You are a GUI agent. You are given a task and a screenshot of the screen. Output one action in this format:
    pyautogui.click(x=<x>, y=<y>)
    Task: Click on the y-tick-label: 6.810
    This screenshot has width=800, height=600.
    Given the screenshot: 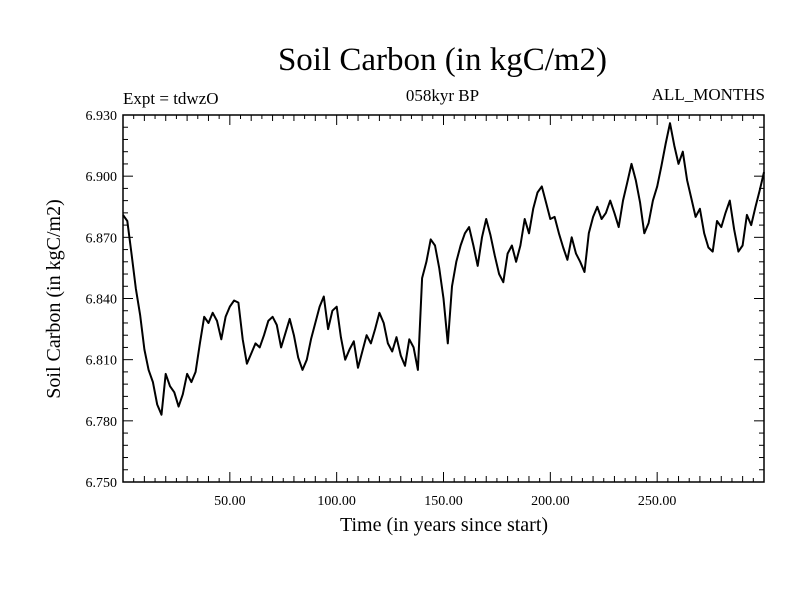 What is the action you would take?
    pyautogui.click(x=102, y=361)
    